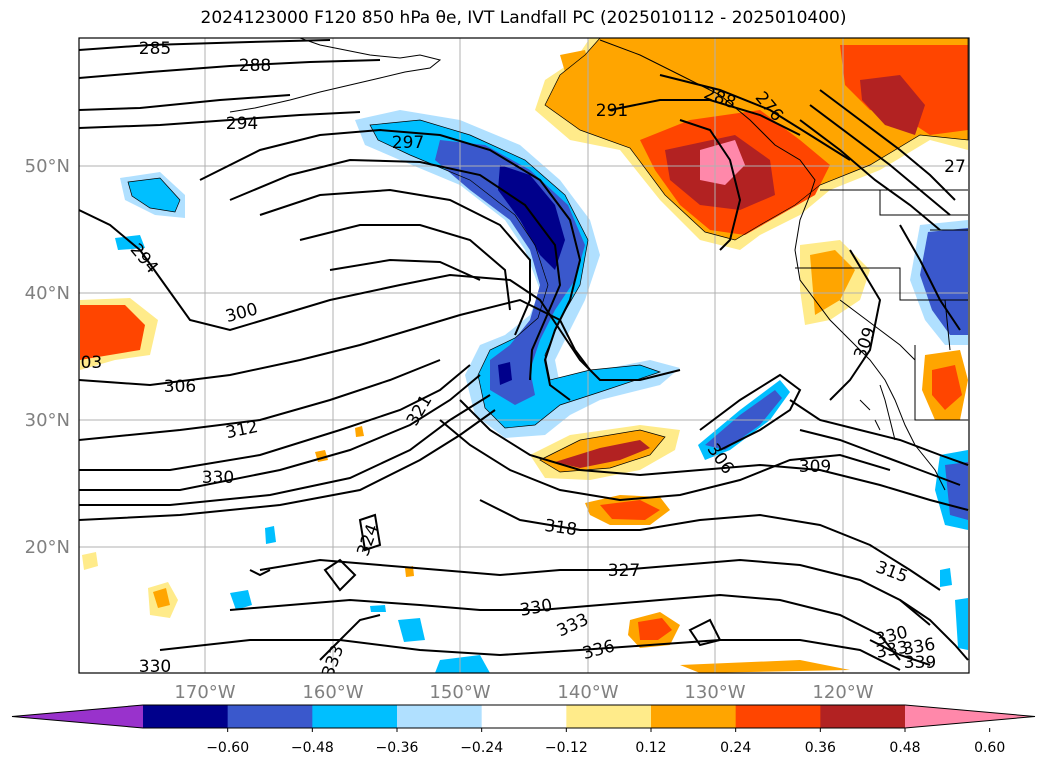 The image size is (1047, 767). What do you see at coordinates (560, 528) in the screenshot?
I see `contour-label: 318` at bounding box center [560, 528].